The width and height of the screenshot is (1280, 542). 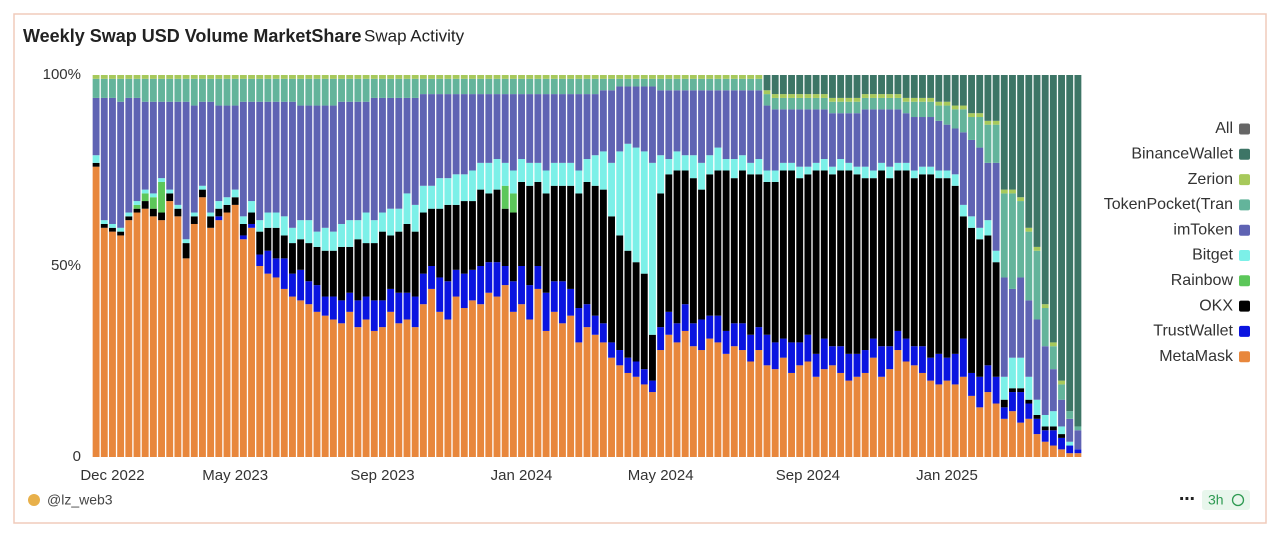 What do you see at coordinates (1187, 499) in the screenshot?
I see `menu-icon: ⋯` at bounding box center [1187, 499].